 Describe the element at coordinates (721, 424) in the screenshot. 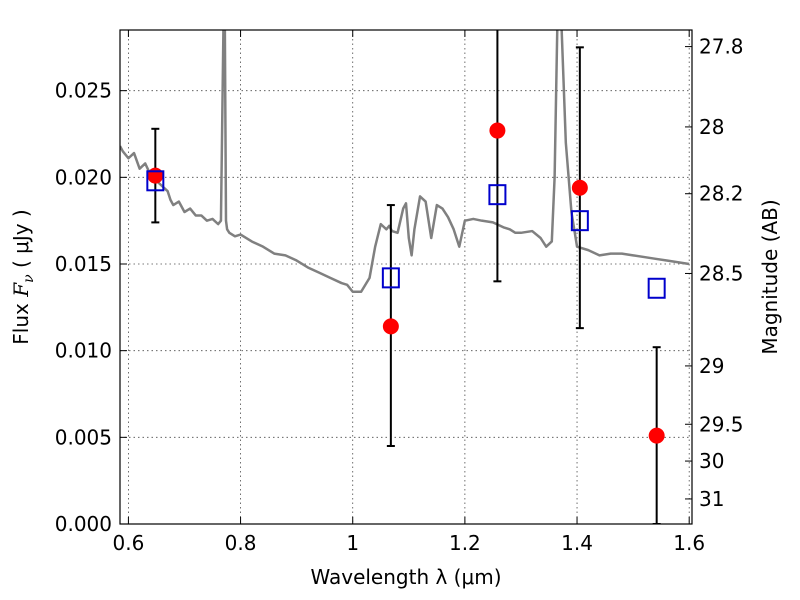

I see `right-tick-label: 29.5` at that location.